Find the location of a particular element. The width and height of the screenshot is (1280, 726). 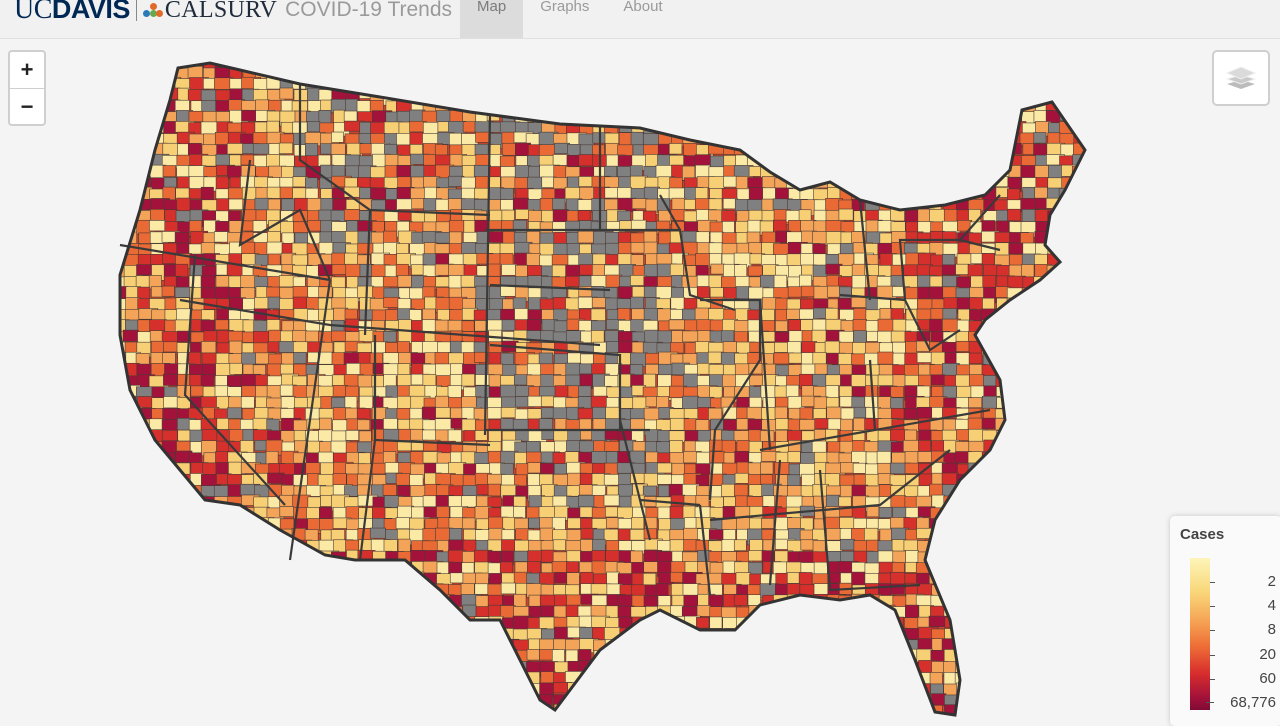

nav-tabs: Map Graphs About is located at coordinates (570, 19).